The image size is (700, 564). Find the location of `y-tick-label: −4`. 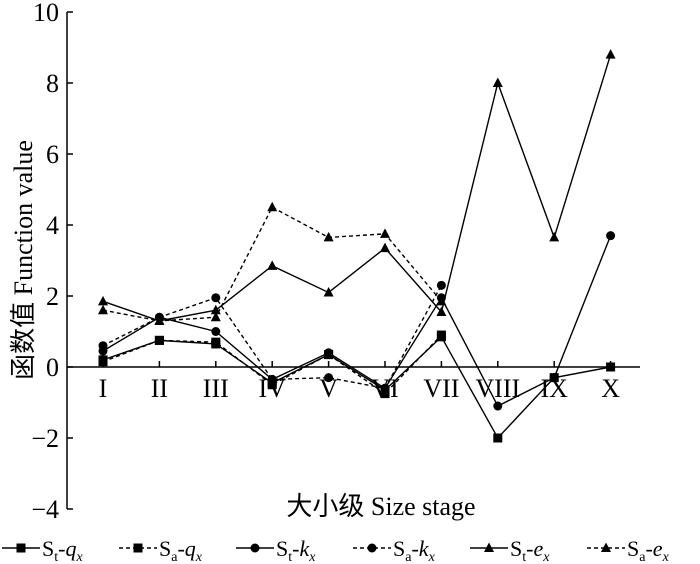

y-tick-label: −4 is located at coordinates (45, 509).